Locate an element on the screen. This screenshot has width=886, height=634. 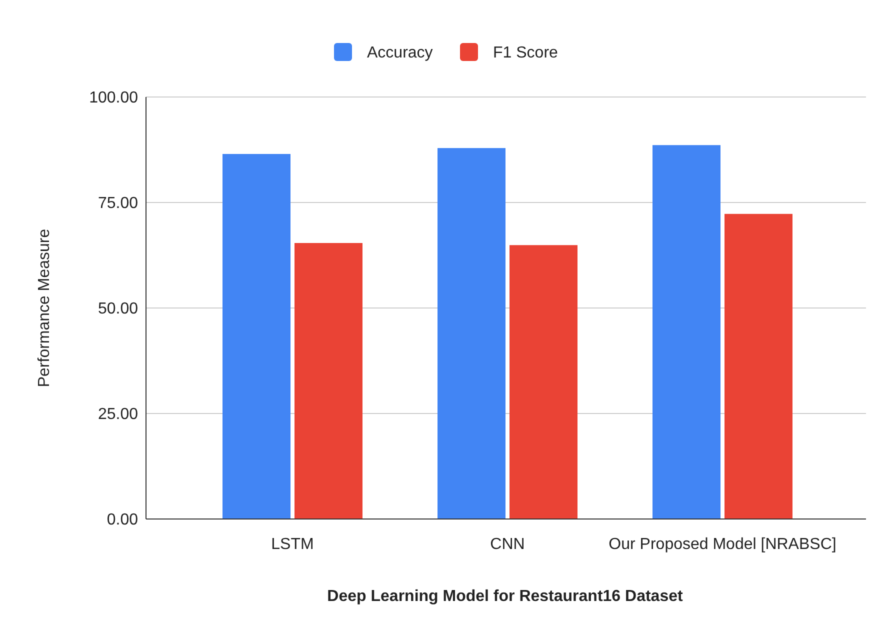
legend-label: F1 Score is located at coordinates (525, 53).